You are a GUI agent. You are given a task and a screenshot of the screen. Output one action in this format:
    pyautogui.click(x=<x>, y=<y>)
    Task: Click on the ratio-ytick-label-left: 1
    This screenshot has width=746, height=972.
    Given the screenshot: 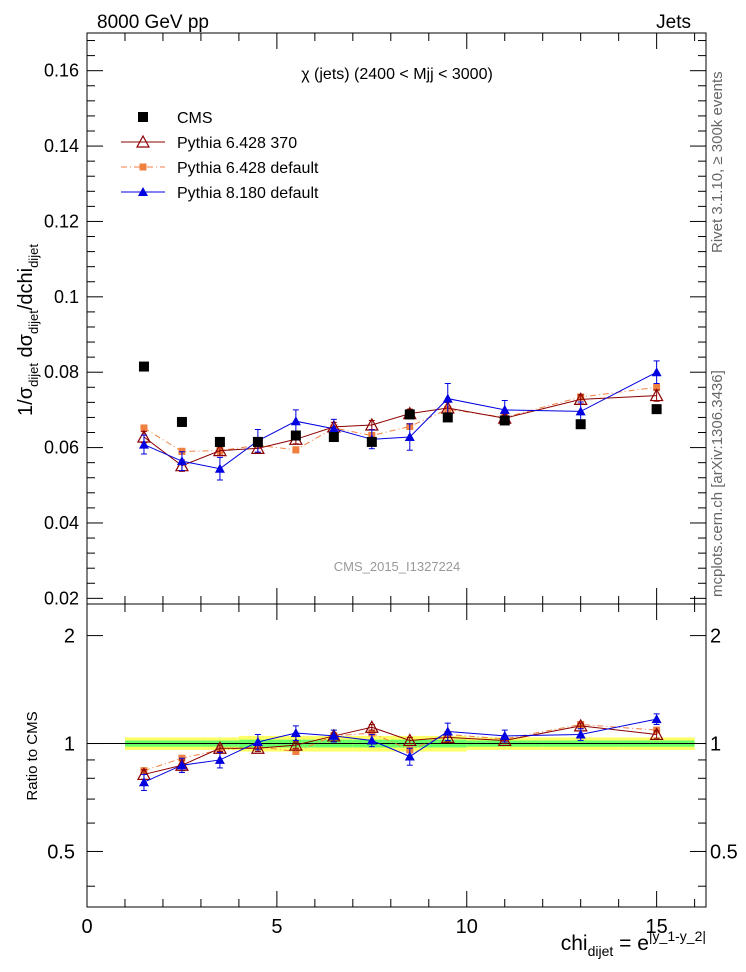 What is the action you would take?
    pyautogui.click(x=69, y=745)
    